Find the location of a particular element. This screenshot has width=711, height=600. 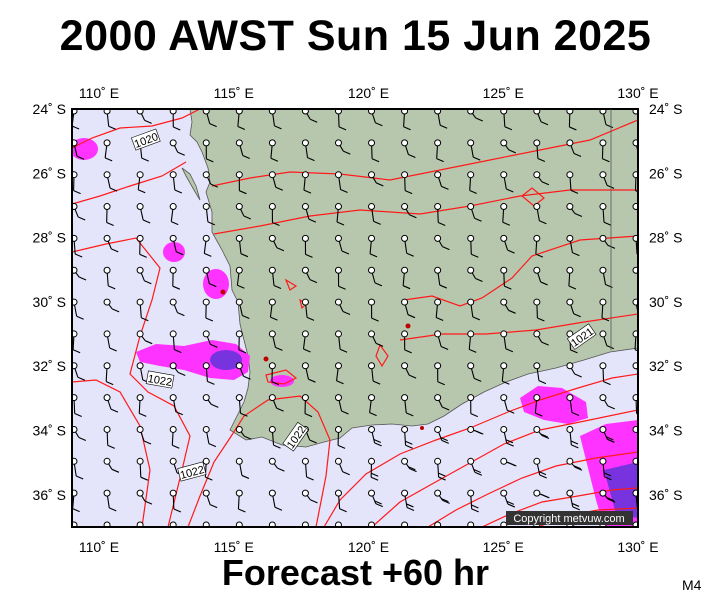

latitude-tick-label: 36˚ S is located at coordinates (665, 495).